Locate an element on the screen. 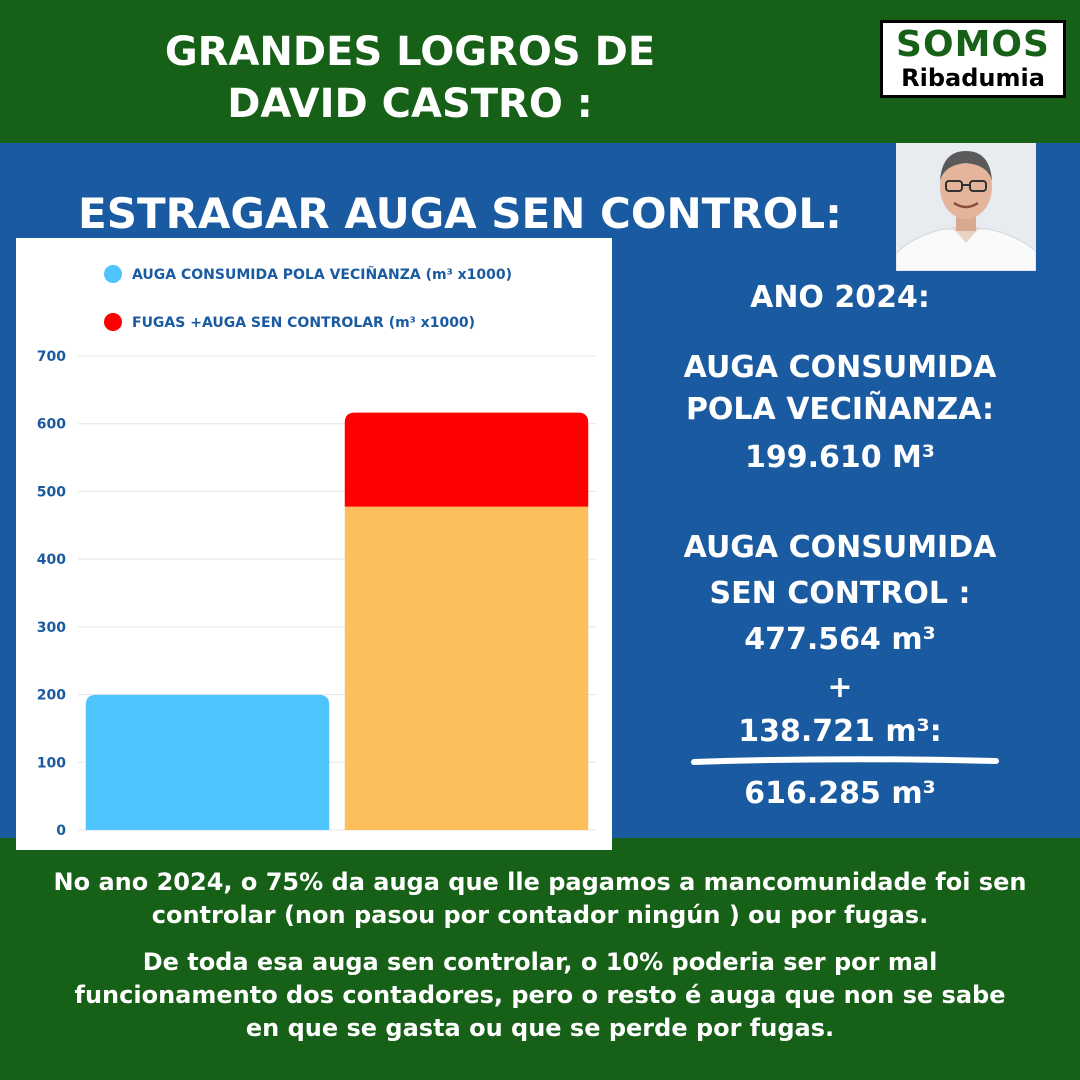 This screenshot has width=1080, height=1080. y-tick-label: 600 is located at coordinates (51, 425).